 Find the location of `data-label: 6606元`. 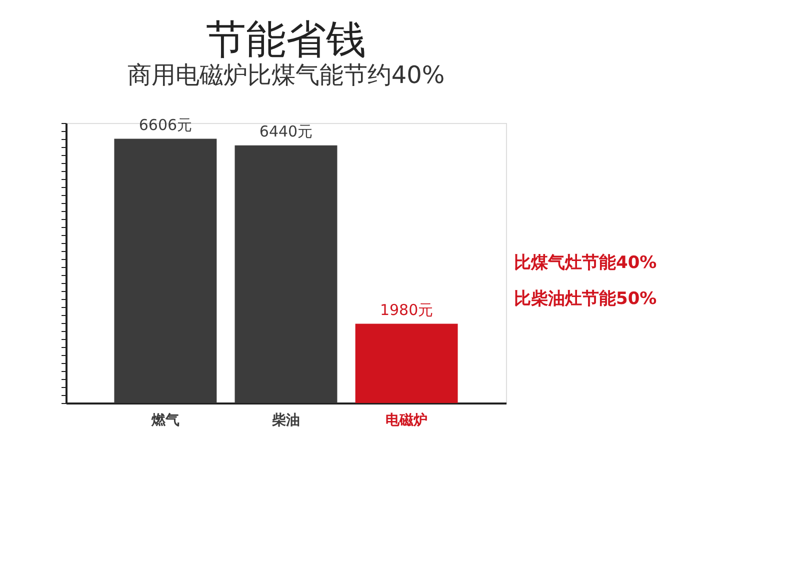

data-label: 6606元 is located at coordinates (165, 125).